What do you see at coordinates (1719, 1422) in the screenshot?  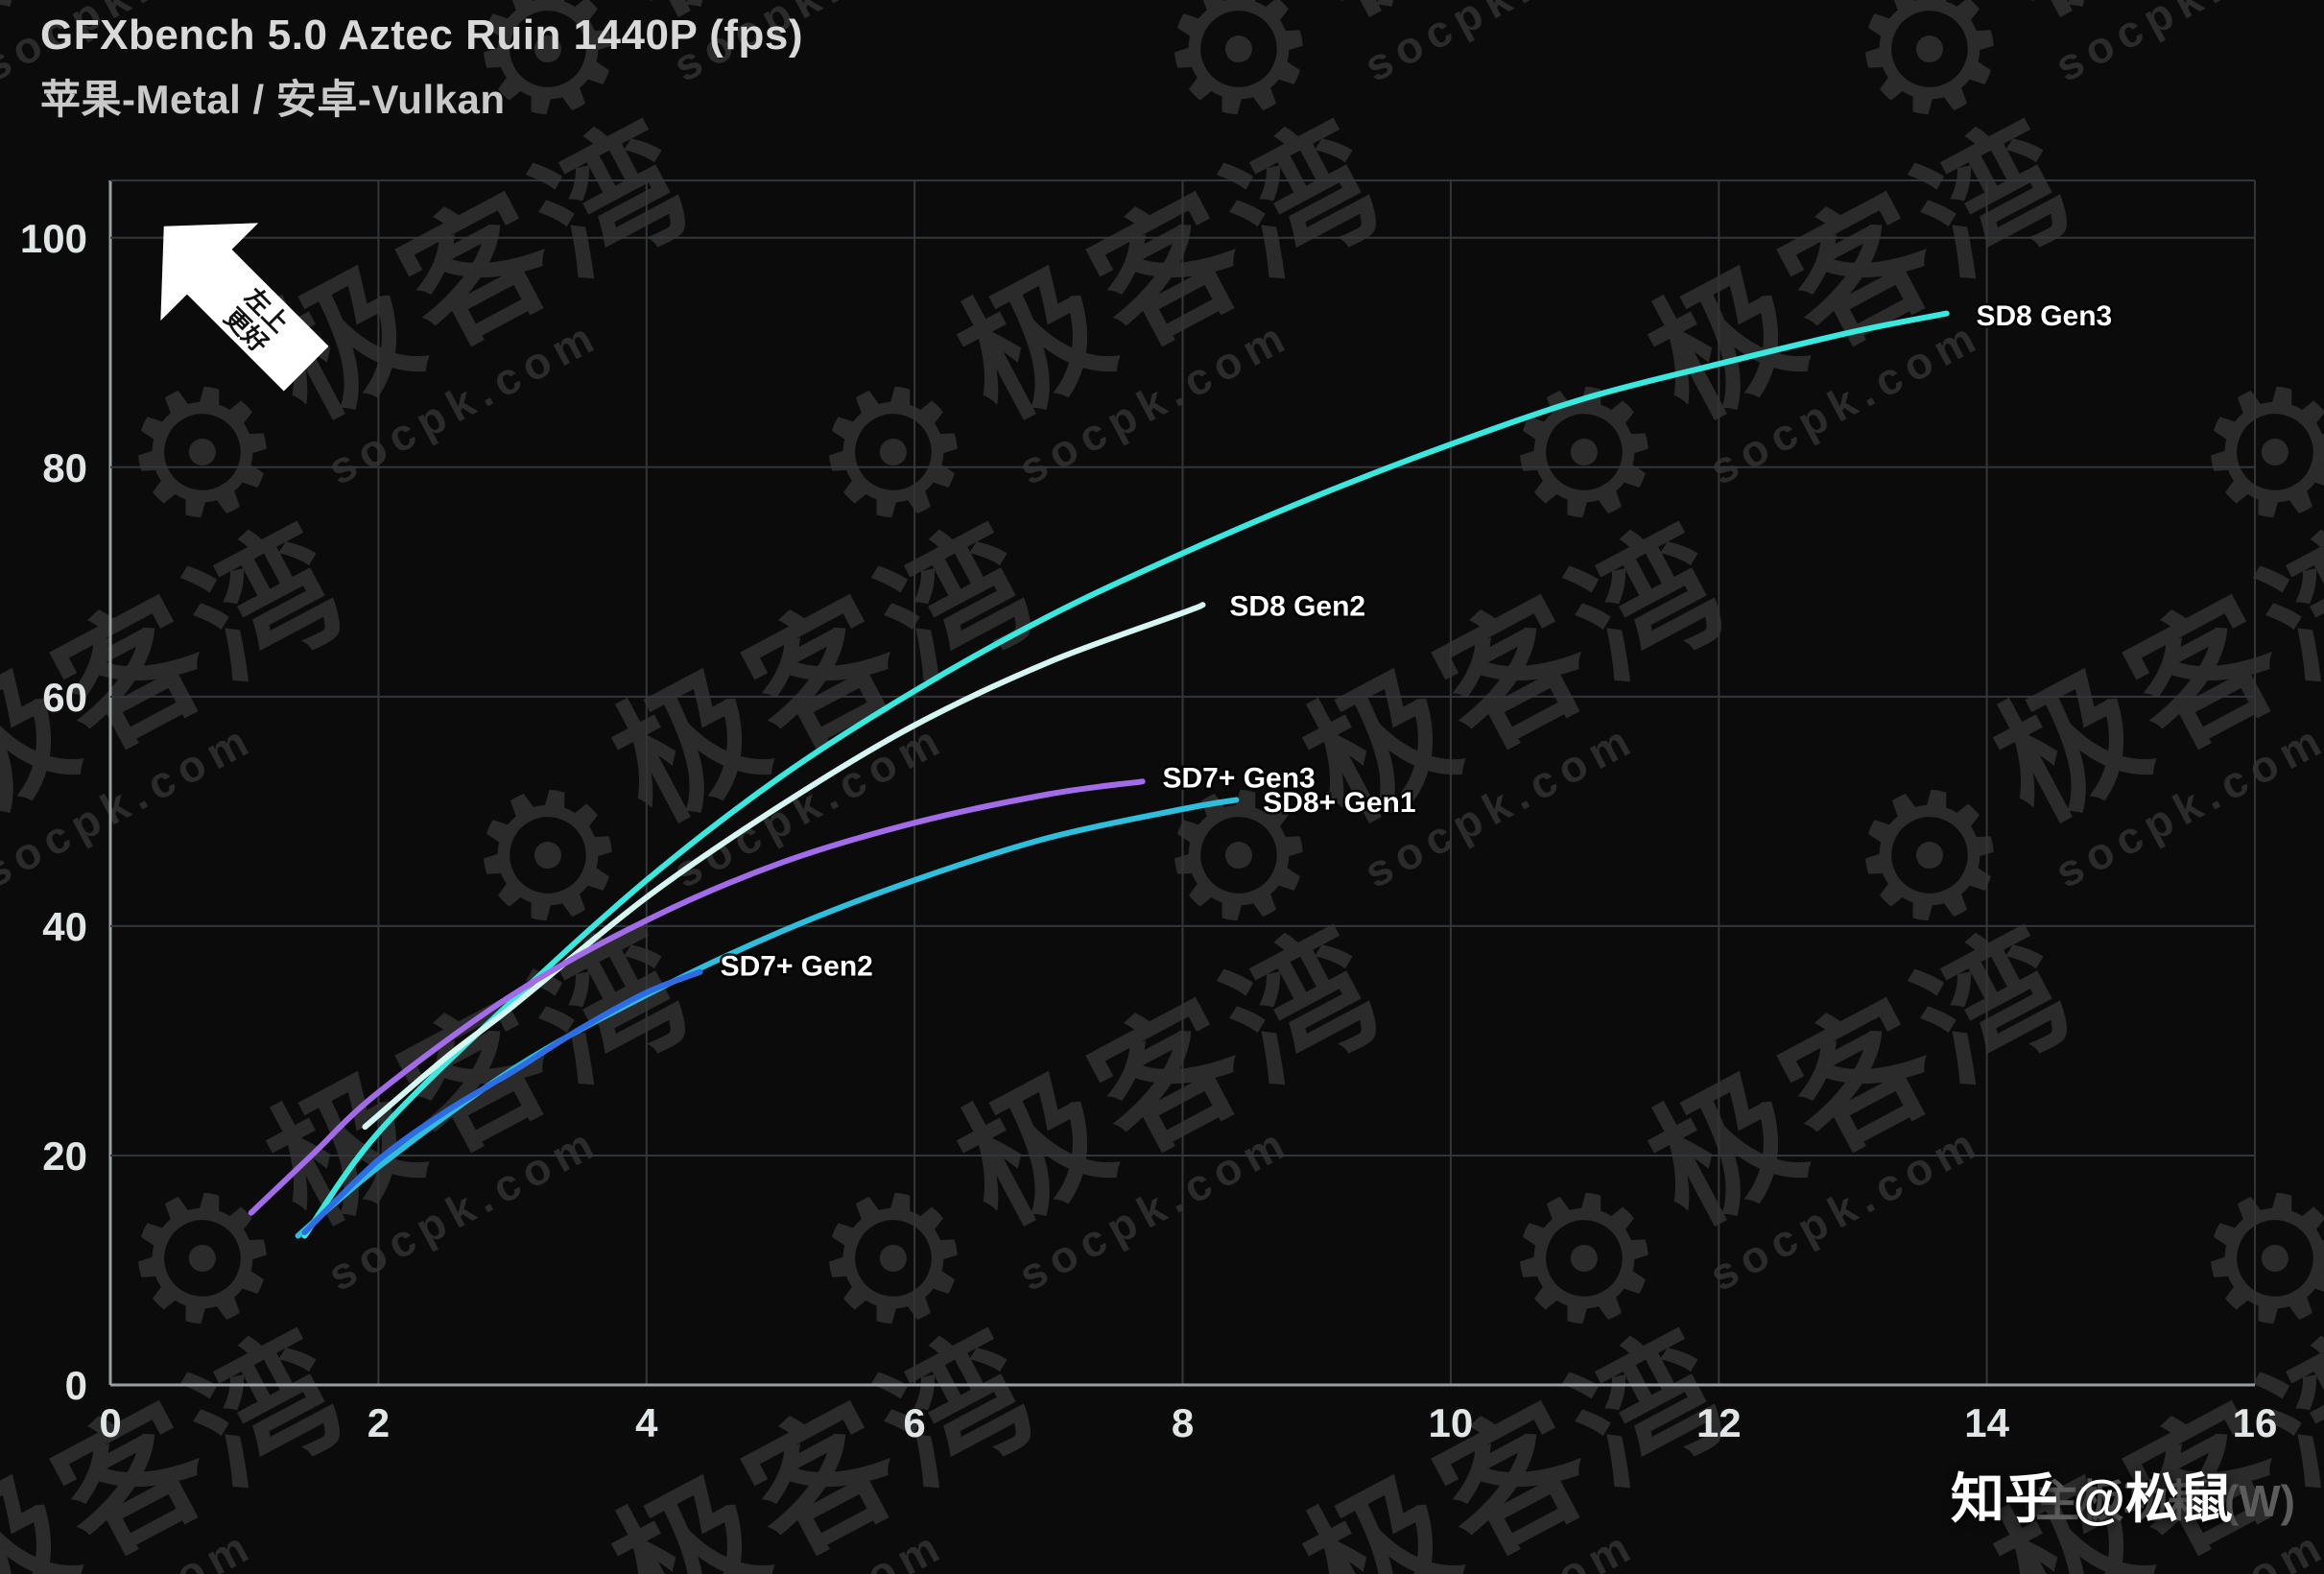 I see `x-tick-label: 12` at bounding box center [1719, 1422].